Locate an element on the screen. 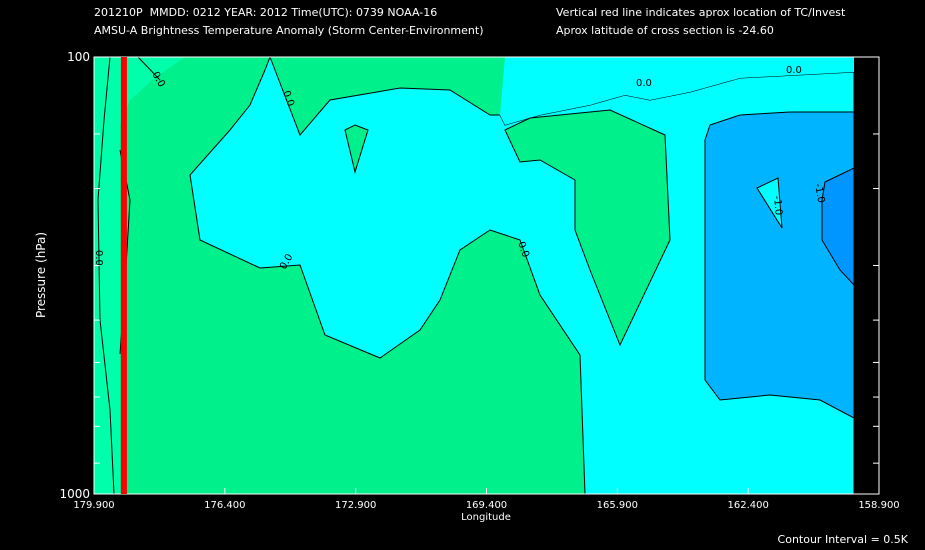  x-tick-label: 179.900 is located at coordinates (93, 505).